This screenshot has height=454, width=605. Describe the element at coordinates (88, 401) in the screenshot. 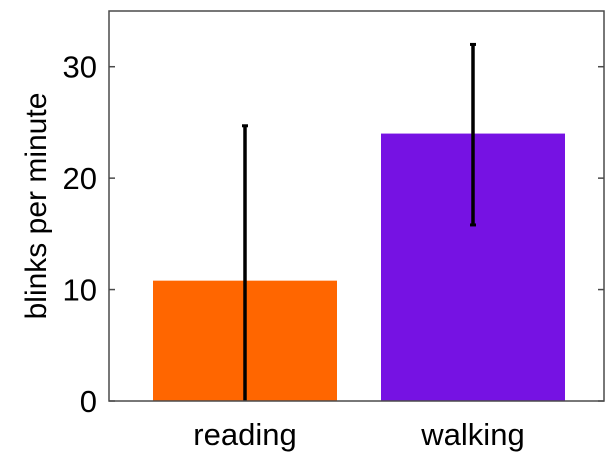

I see `y-tick-label-0: 0` at that location.